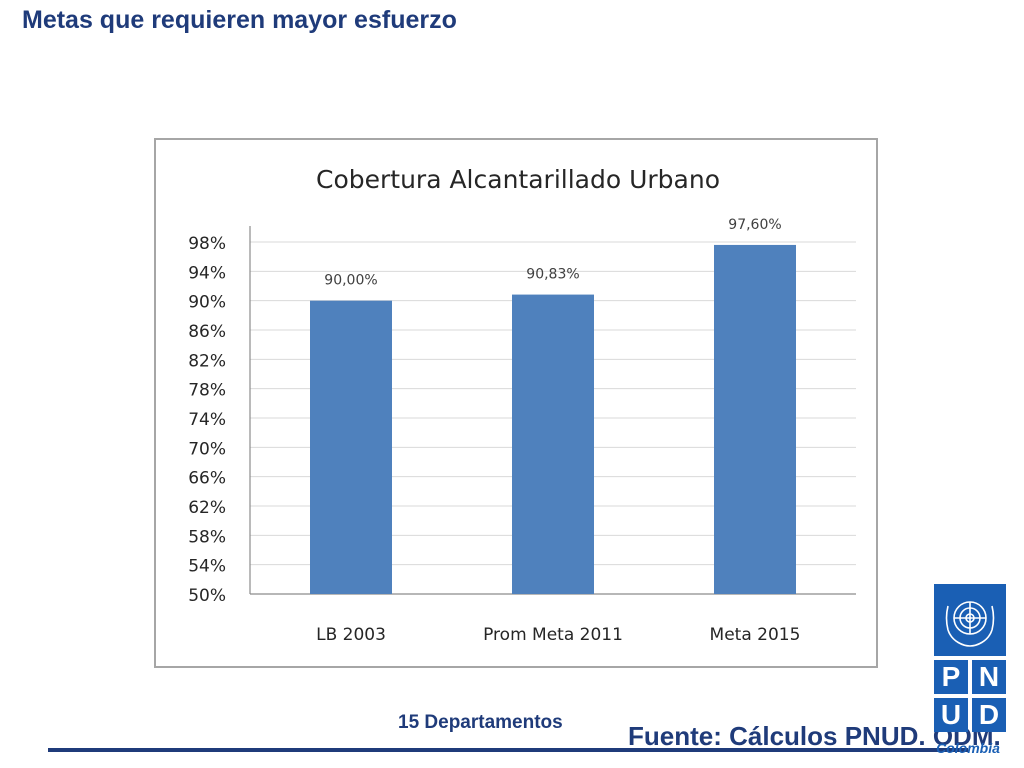 The height and width of the screenshot is (768, 1024). I want to click on logo-letter-p: P, so click(951, 677).